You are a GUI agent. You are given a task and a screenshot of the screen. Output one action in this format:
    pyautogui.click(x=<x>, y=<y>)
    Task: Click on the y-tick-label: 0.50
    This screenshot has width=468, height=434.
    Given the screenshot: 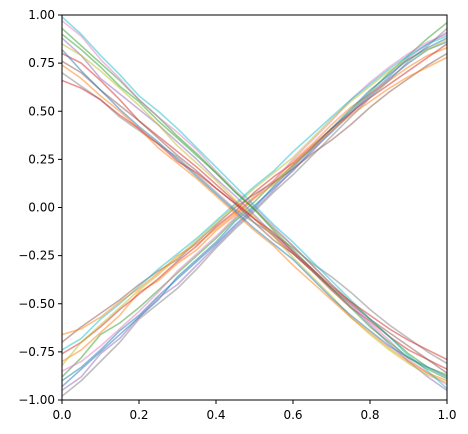 What is the action you would take?
    pyautogui.click(x=41, y=111)
    